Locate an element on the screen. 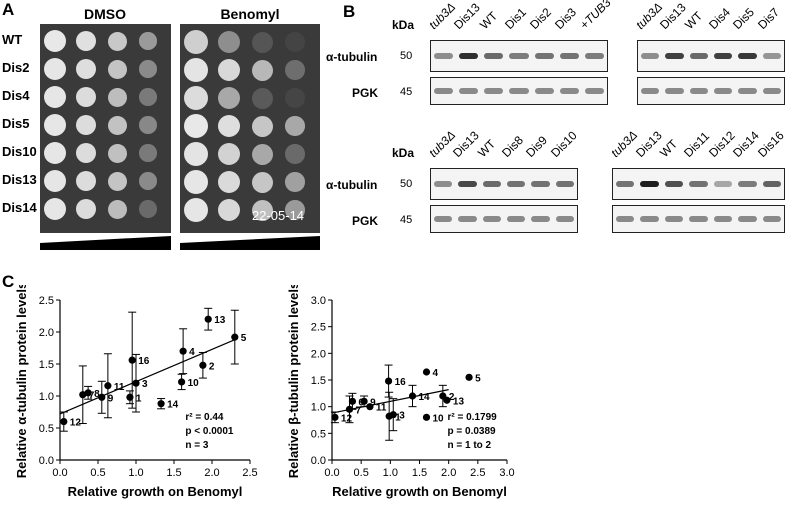 The width and height of the screenshot is (800, 519). benomyl-header: Benomyl is located at coordinates (250, 14).